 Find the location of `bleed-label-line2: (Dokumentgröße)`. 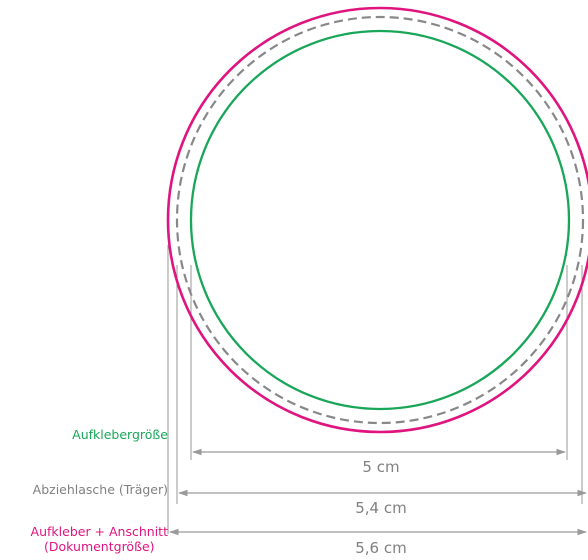

bleed-label-line2: (Dokumentgröße) is located at coordinates (99, 546).